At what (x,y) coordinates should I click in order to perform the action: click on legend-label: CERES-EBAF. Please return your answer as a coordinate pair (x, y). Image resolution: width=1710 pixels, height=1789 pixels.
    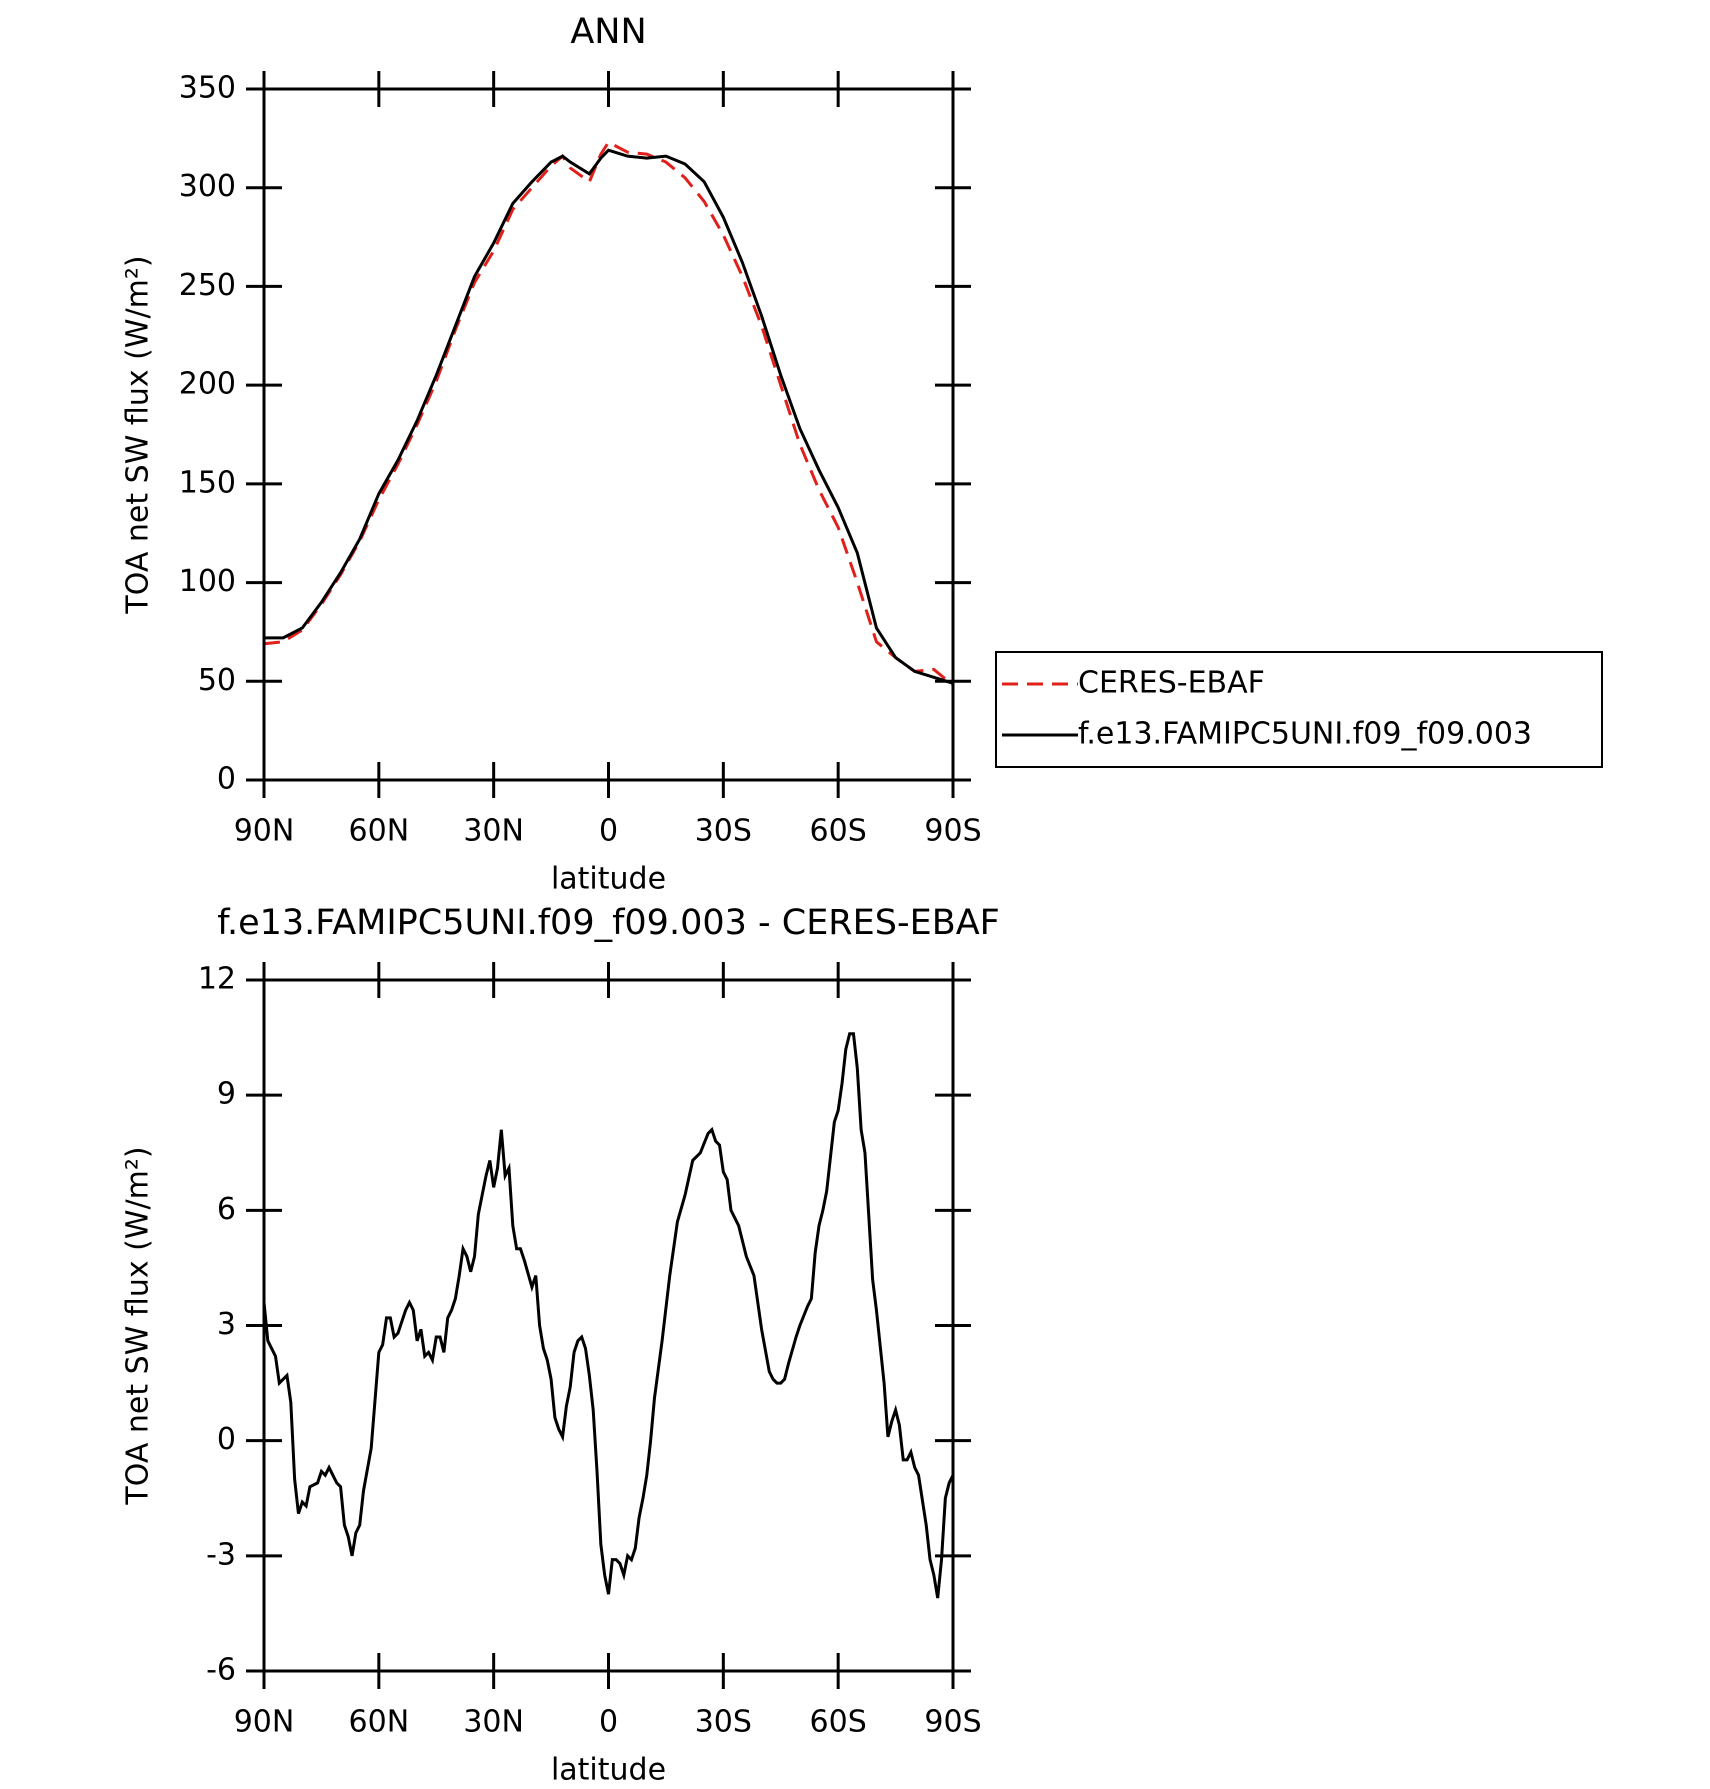
    Looking at the image, I should click on (1171, 683).